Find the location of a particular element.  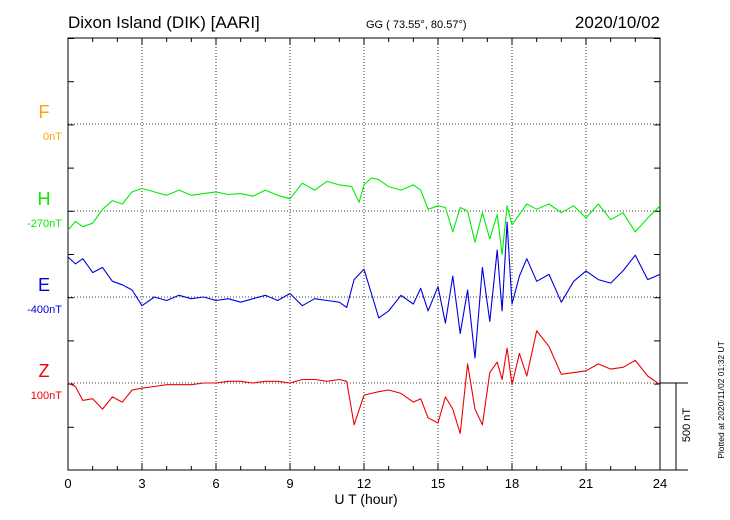

scale-bar-label: 500 nT is located at coordinates (687, 425).